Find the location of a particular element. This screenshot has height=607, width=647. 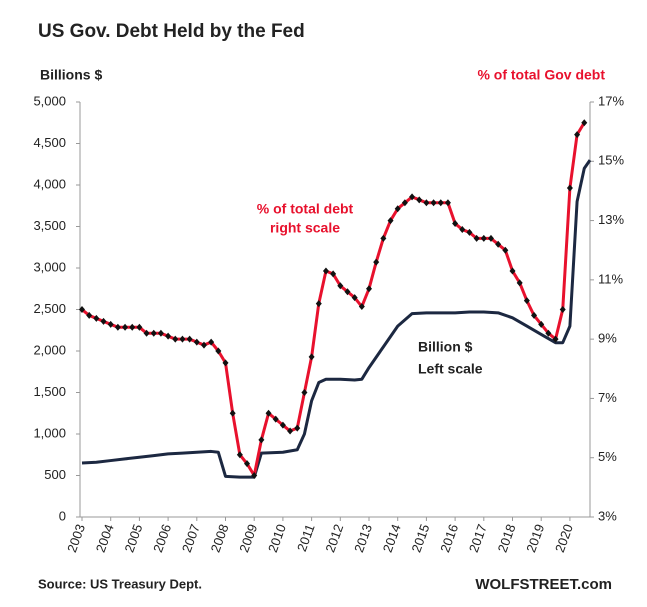

x-tick-label: 2015 is located at coordinates (420, 538).